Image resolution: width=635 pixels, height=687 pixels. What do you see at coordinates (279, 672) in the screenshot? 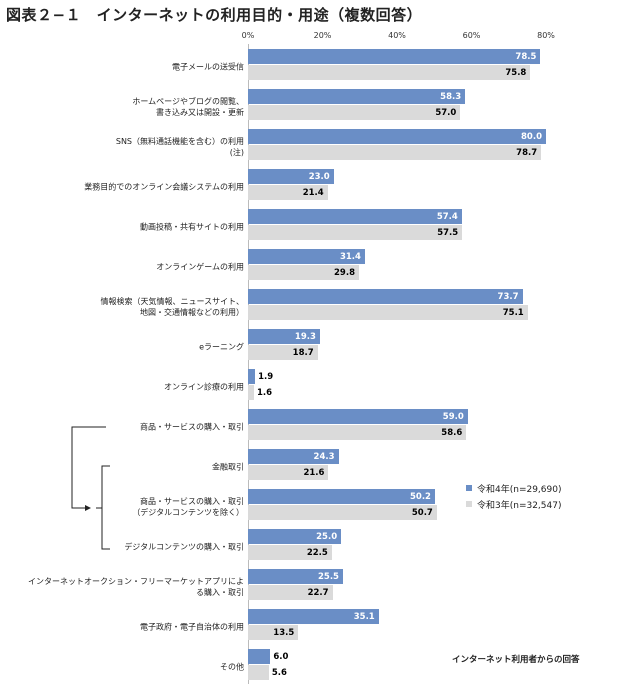
I see `value-label-r3: 5.6` at bounding box center [279, 672].